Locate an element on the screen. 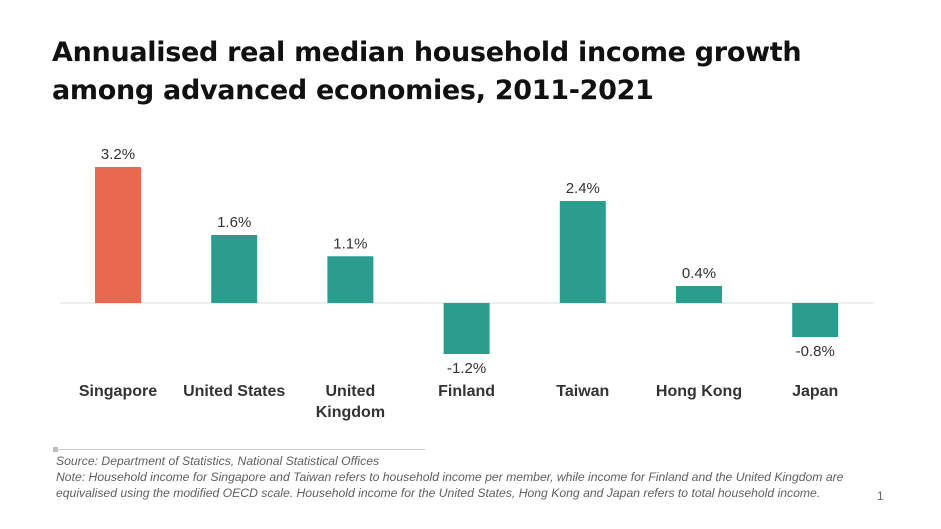 This screenshot has height=529, width=941. bar-united-states is located at coordinates (234, 269).